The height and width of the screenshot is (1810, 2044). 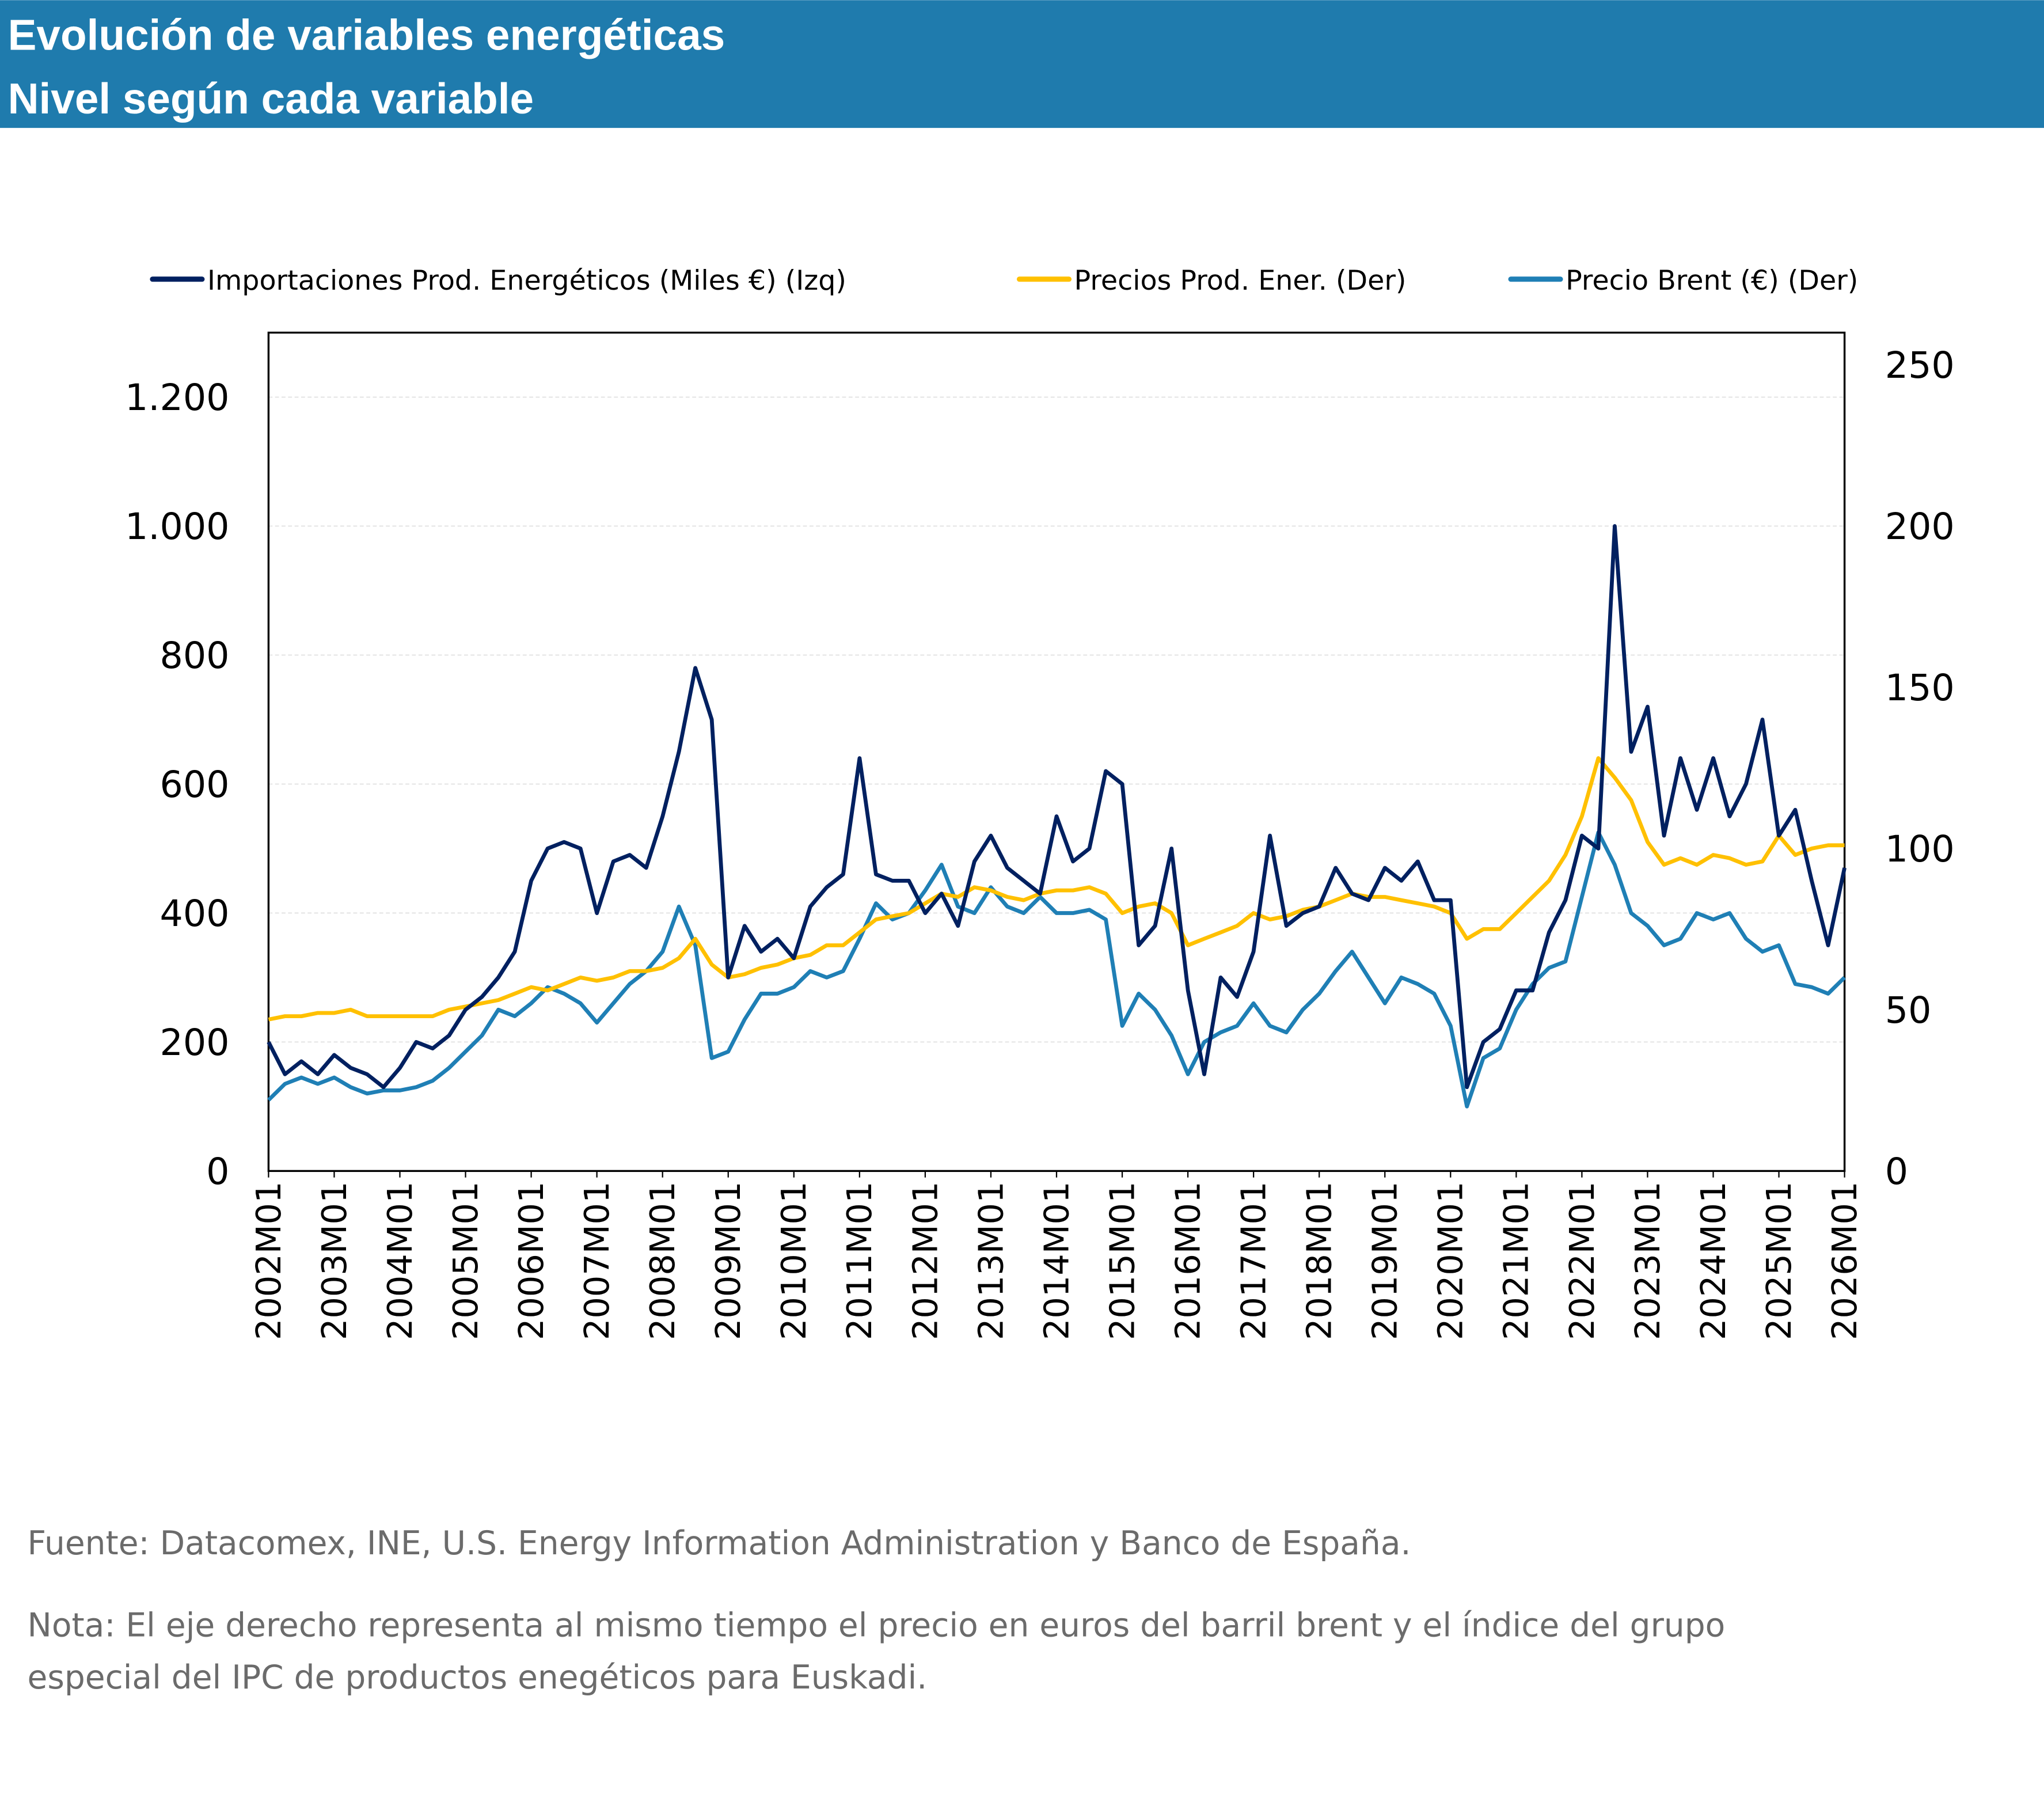 I want to click on x-tick-label: 2009M01, so click(x=728, y=1260).